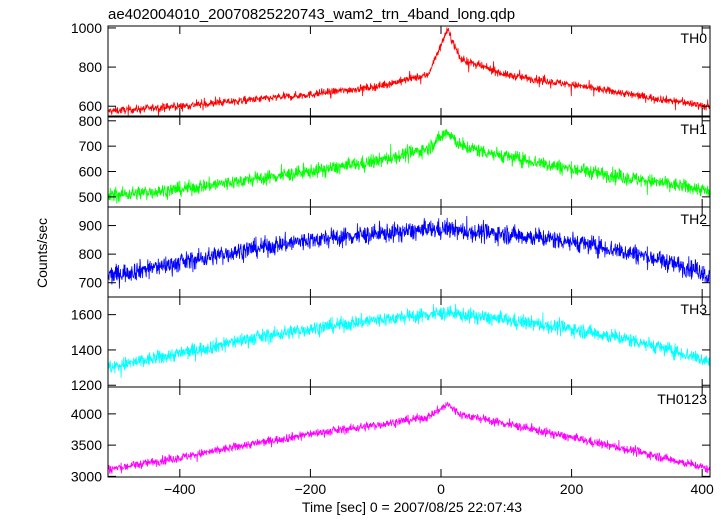 This screenshot has height=521, width=724. Describe the element at coordinates (91, 226) in the screenshot. I see `y-tick-label: 900` at that location.